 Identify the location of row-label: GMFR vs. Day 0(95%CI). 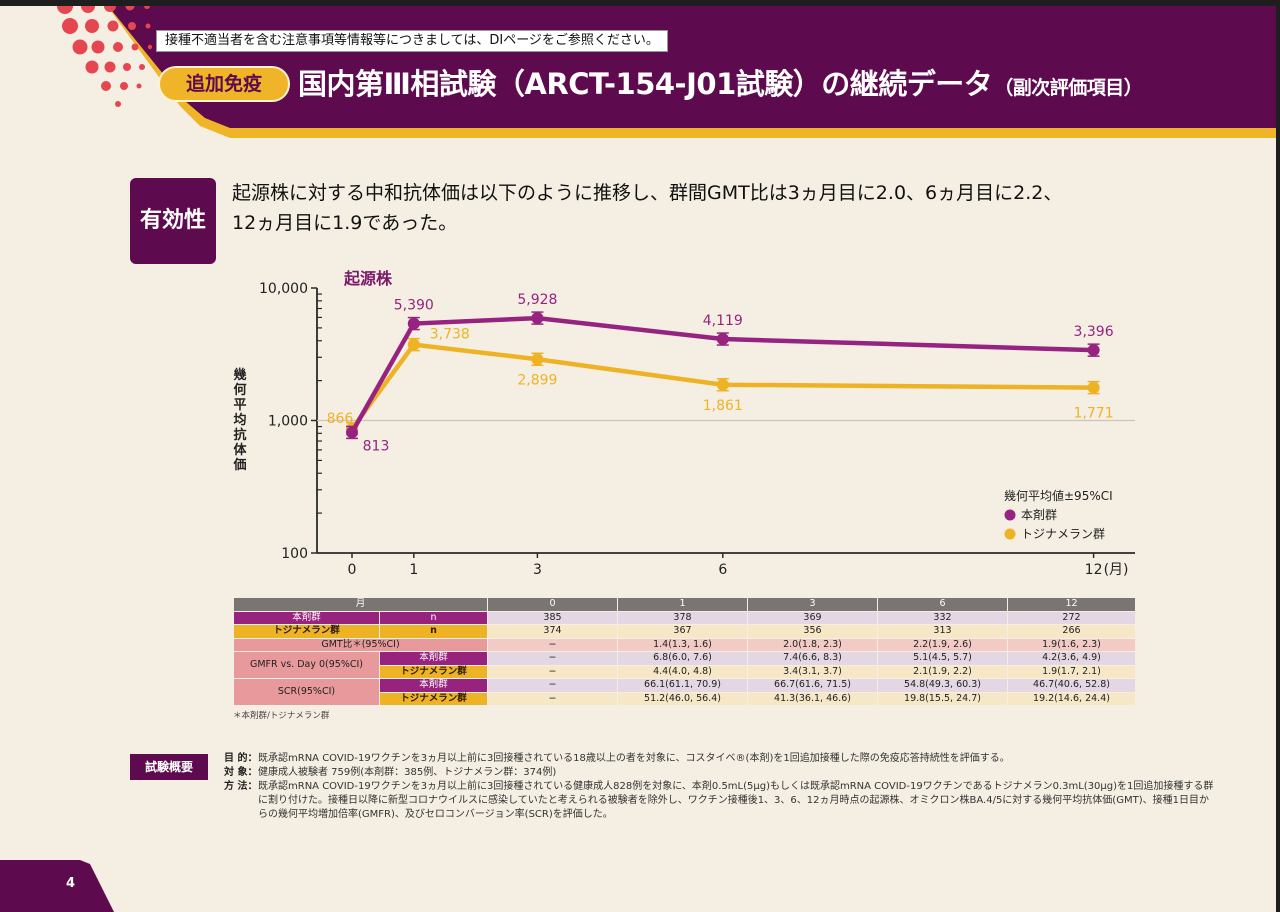
(306, 665).